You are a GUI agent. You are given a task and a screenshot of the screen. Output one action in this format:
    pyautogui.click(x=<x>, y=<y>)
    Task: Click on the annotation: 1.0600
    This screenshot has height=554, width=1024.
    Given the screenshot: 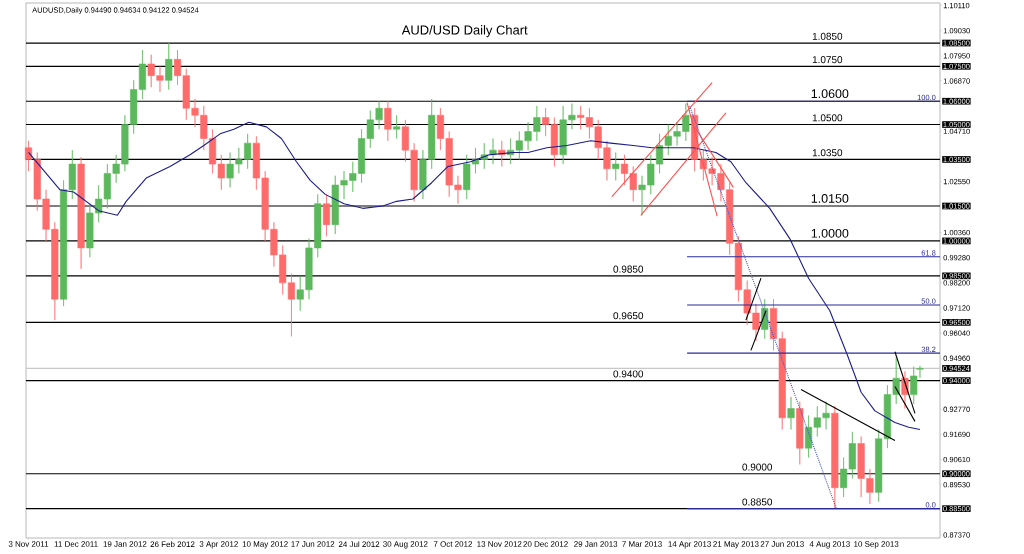 What is the action you would take?
    pyautogui.click(x=830, y=94)
    